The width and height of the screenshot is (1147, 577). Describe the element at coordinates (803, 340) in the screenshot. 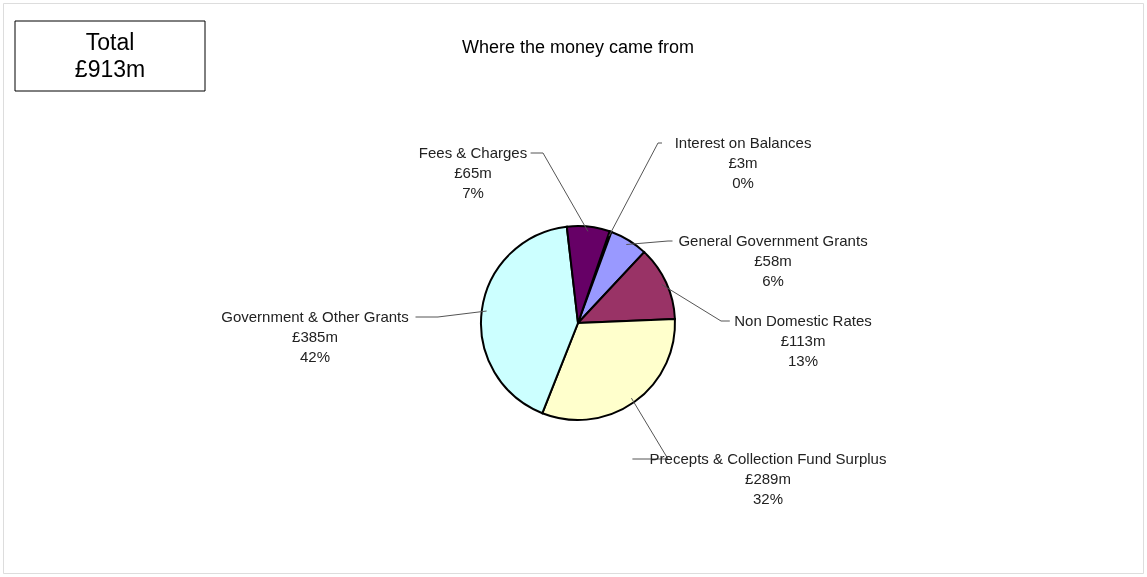

I see `data-label: £113m` at that location.